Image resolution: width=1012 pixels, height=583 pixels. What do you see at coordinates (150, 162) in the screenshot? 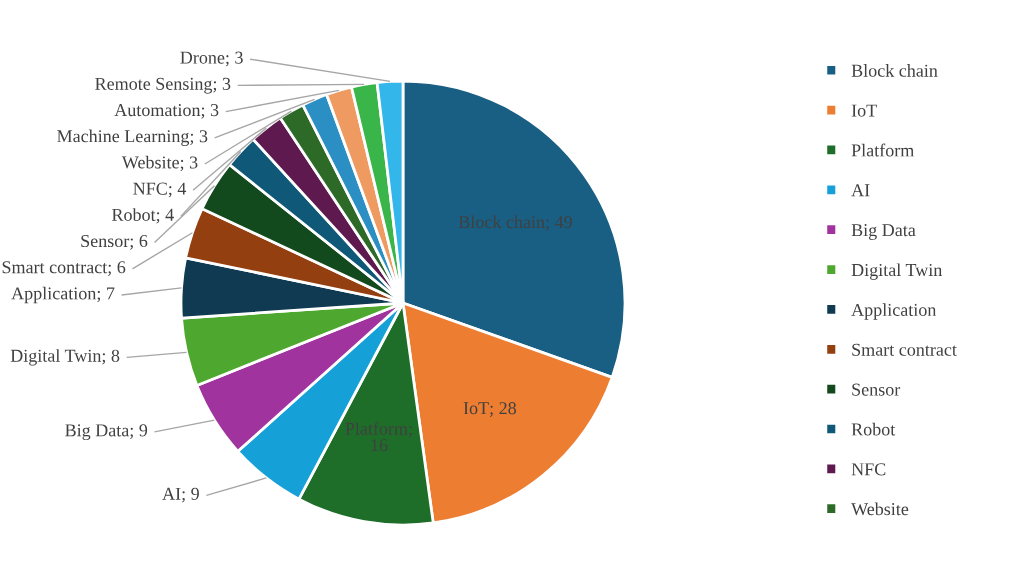
I see `slice-label: Website` at bounding box center [150, 162].